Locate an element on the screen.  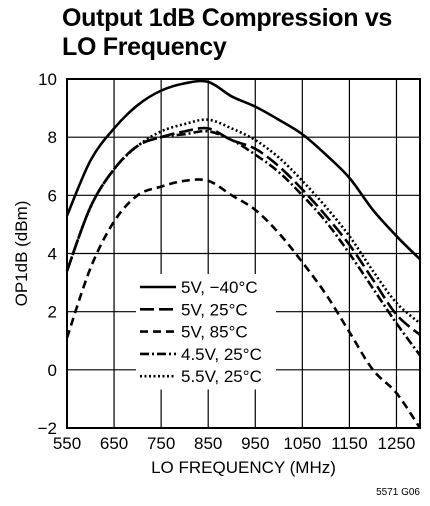
y-tick-label-4: 6 is located at coordinates (52, 195).